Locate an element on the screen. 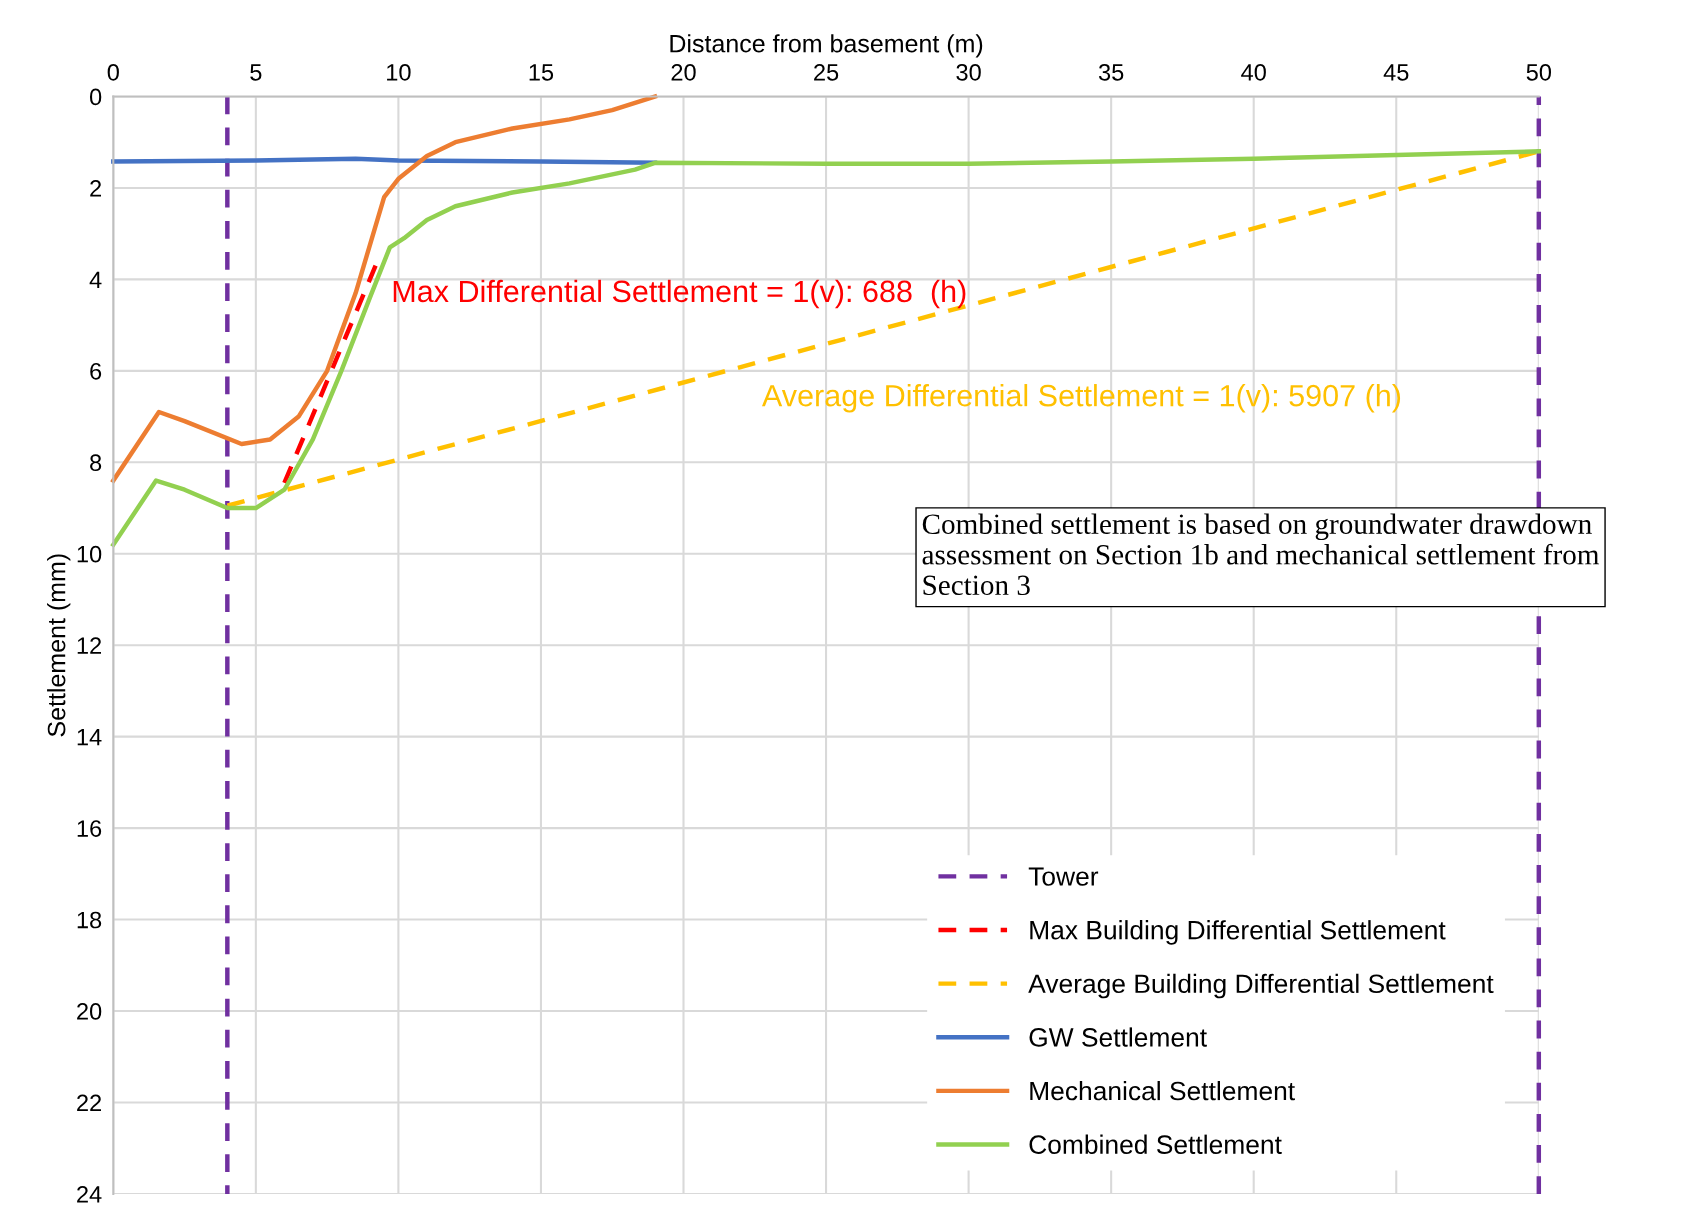 Image resolution: width=1691 pixels, height=1206 pixels. y-tick-label: 20 is located at coordinates (89, 1011).